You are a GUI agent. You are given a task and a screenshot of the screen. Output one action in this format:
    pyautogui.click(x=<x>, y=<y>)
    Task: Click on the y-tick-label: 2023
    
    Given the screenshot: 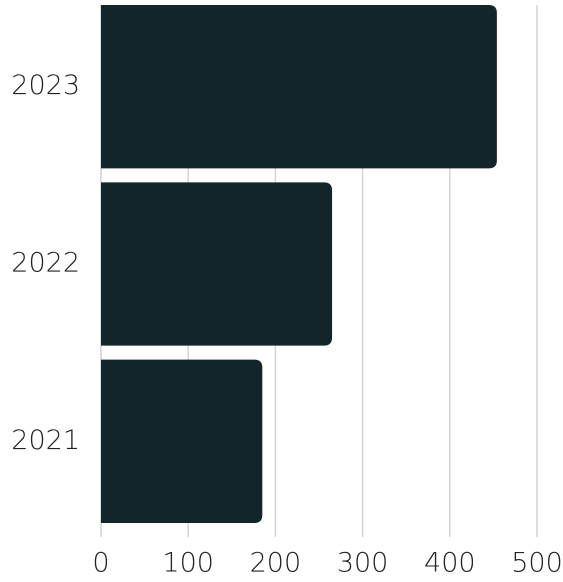 What is the action you would take?
    pyautogui.click(x=45, y=85)
    